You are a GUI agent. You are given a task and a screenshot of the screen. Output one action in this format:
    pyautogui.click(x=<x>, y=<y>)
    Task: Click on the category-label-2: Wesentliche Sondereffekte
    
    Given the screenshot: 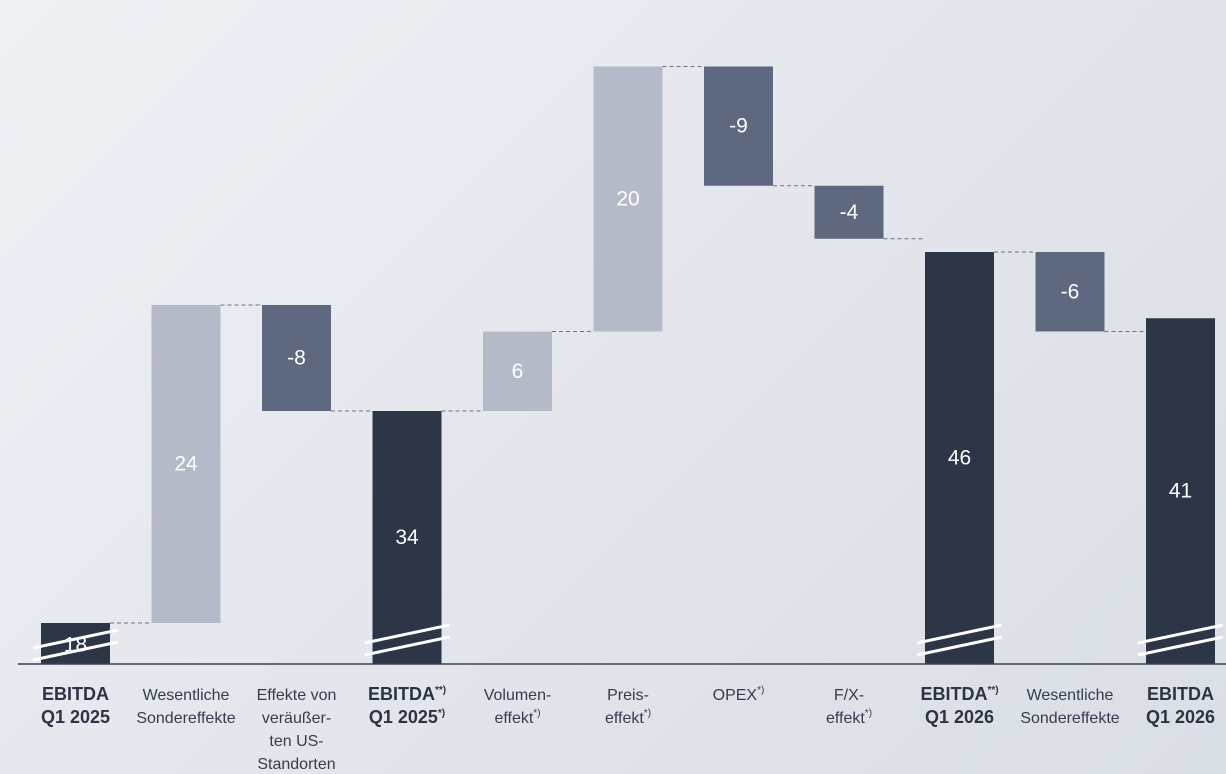 What is the action you would take?
    pyautogui.click(x=185, y=707)
    